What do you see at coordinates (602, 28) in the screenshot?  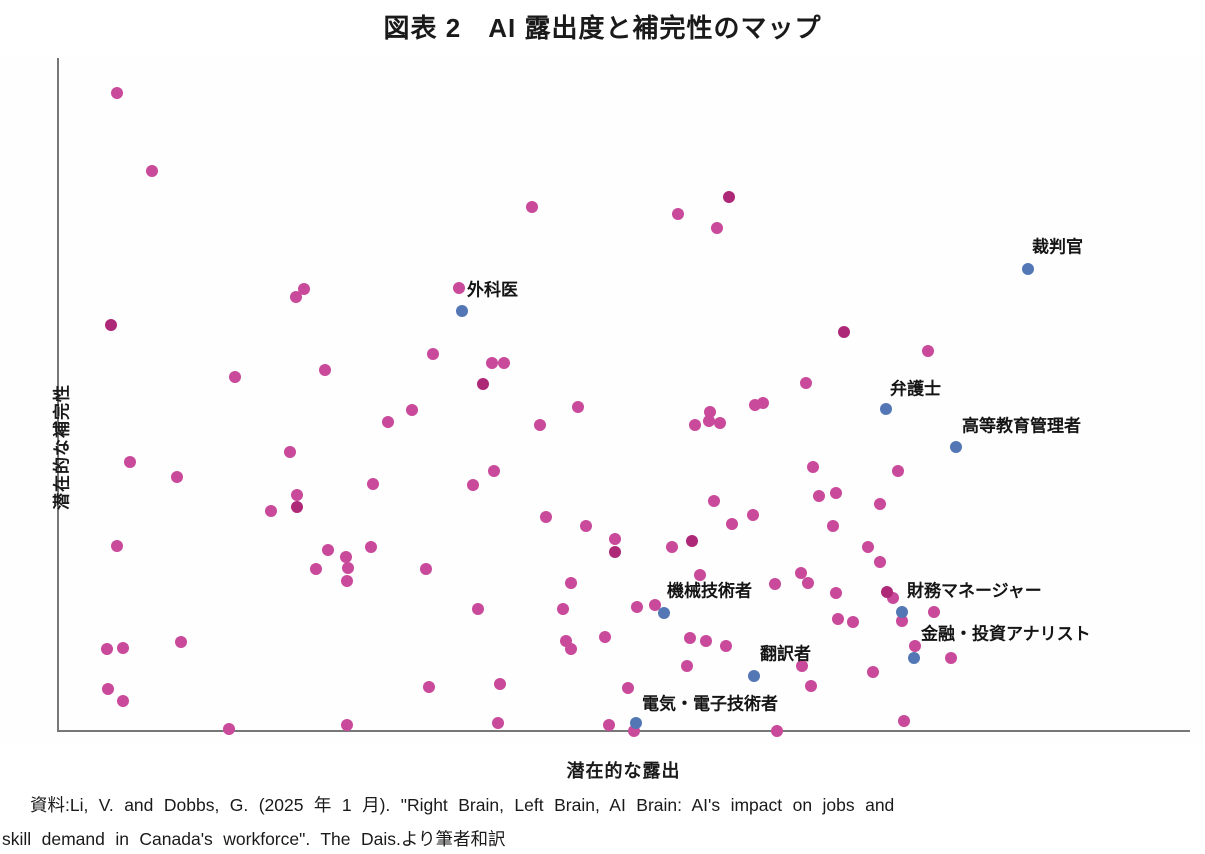 I see `figure-title: 図表 2 AI 露出度と補完性のマップ` at bounding box center [602, 28].